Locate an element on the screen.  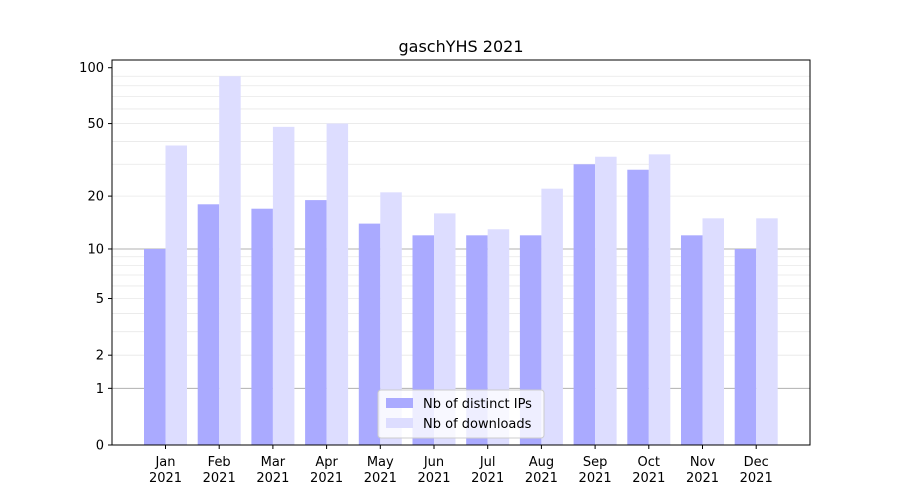
x-tick-label: Oct 2021 is located at coordinates (648, 470).